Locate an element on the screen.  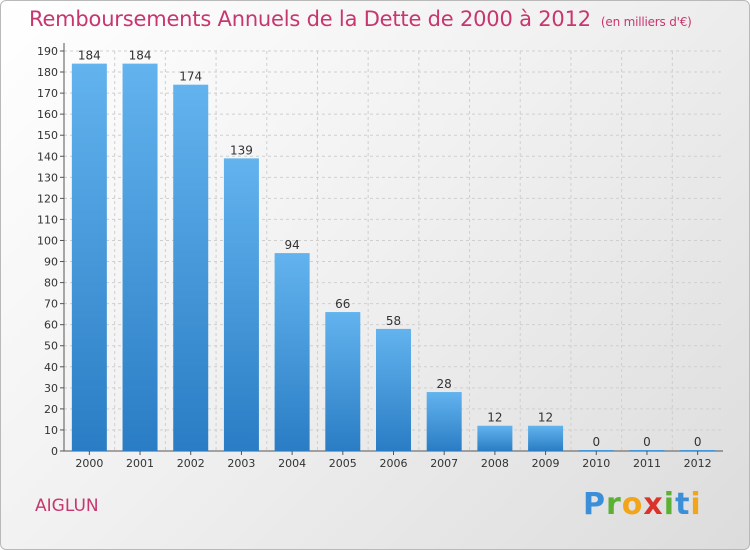
commune-name: AIGLUN is located at coordinates (67, 506).